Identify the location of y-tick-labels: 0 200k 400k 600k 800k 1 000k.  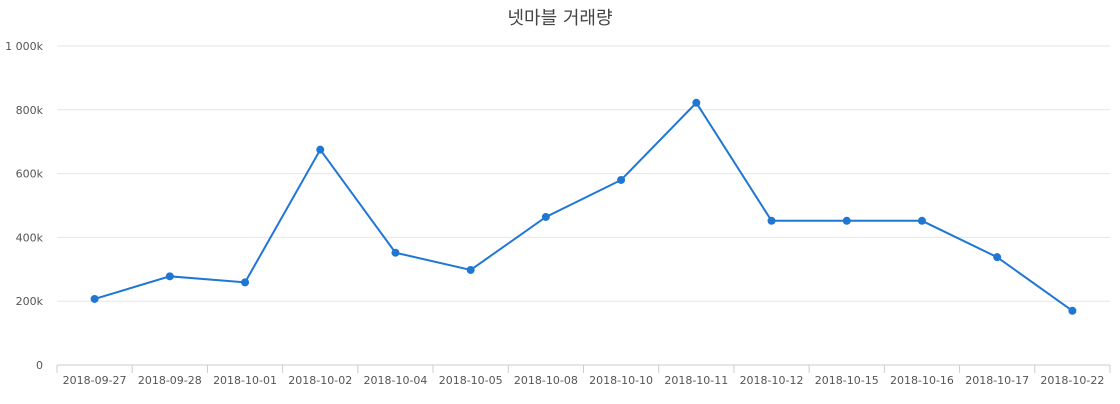
(24, 206).